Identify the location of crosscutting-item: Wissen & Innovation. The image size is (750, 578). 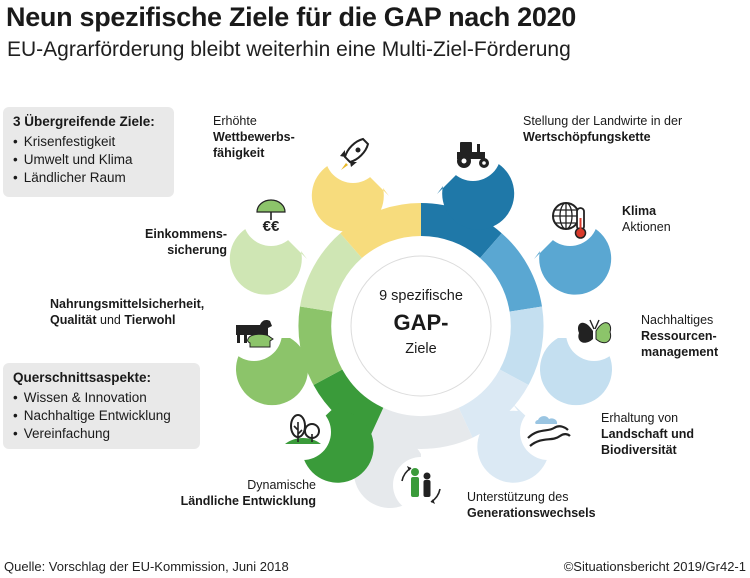
(101, 398).